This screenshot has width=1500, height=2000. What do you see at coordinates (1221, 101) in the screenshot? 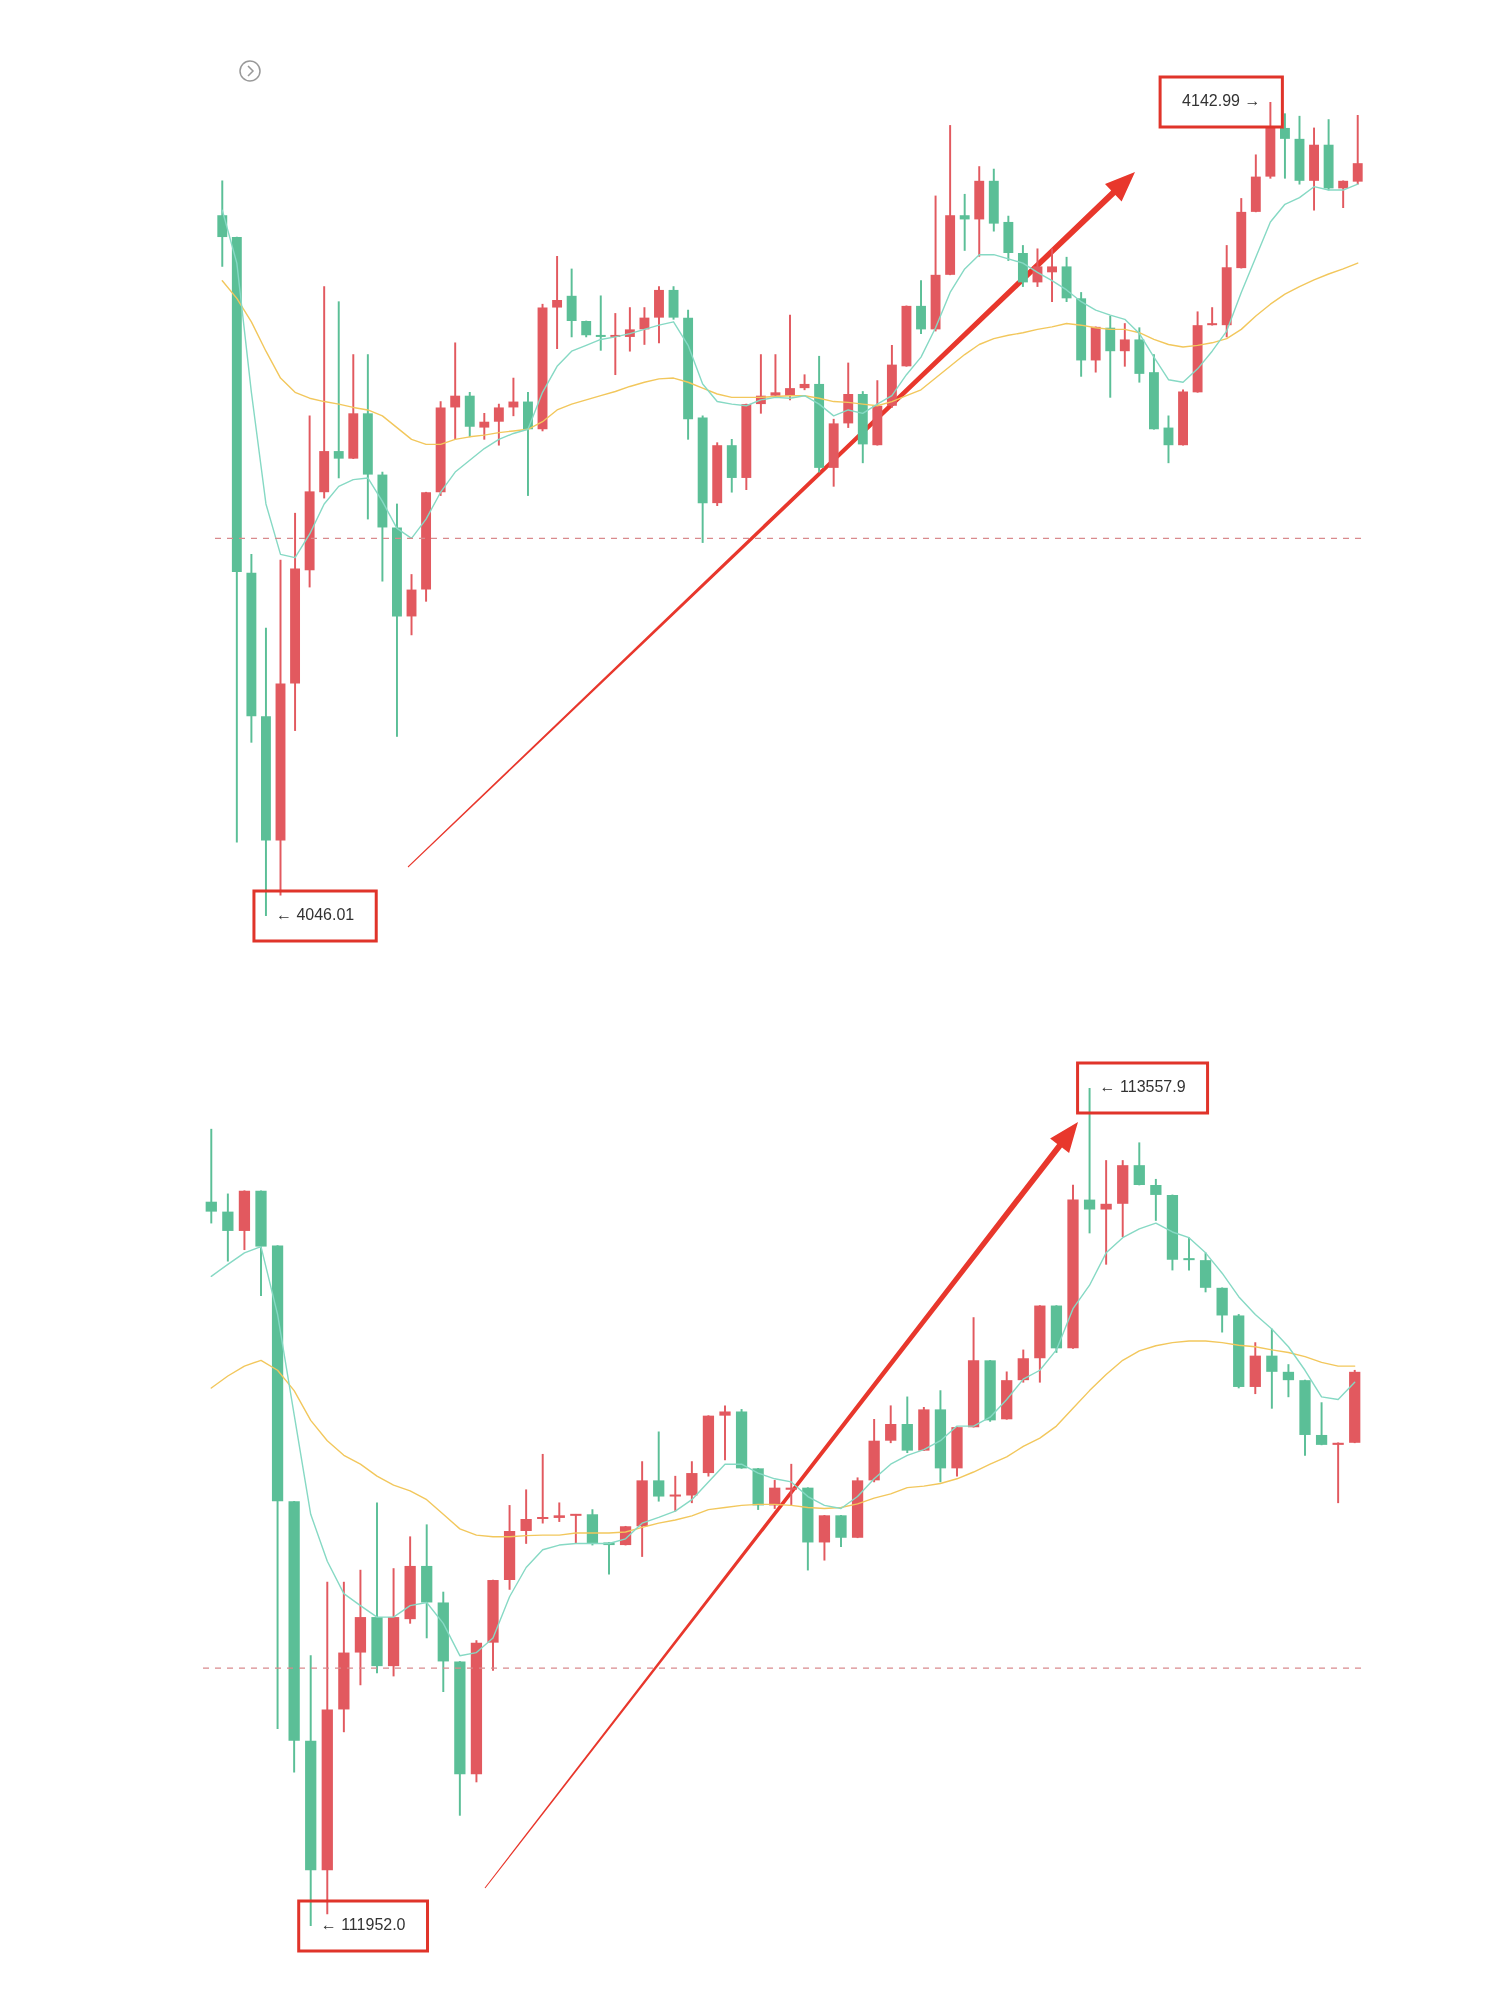
I see `annotation: 4142.99 →` at bounding box center [1221, 101].